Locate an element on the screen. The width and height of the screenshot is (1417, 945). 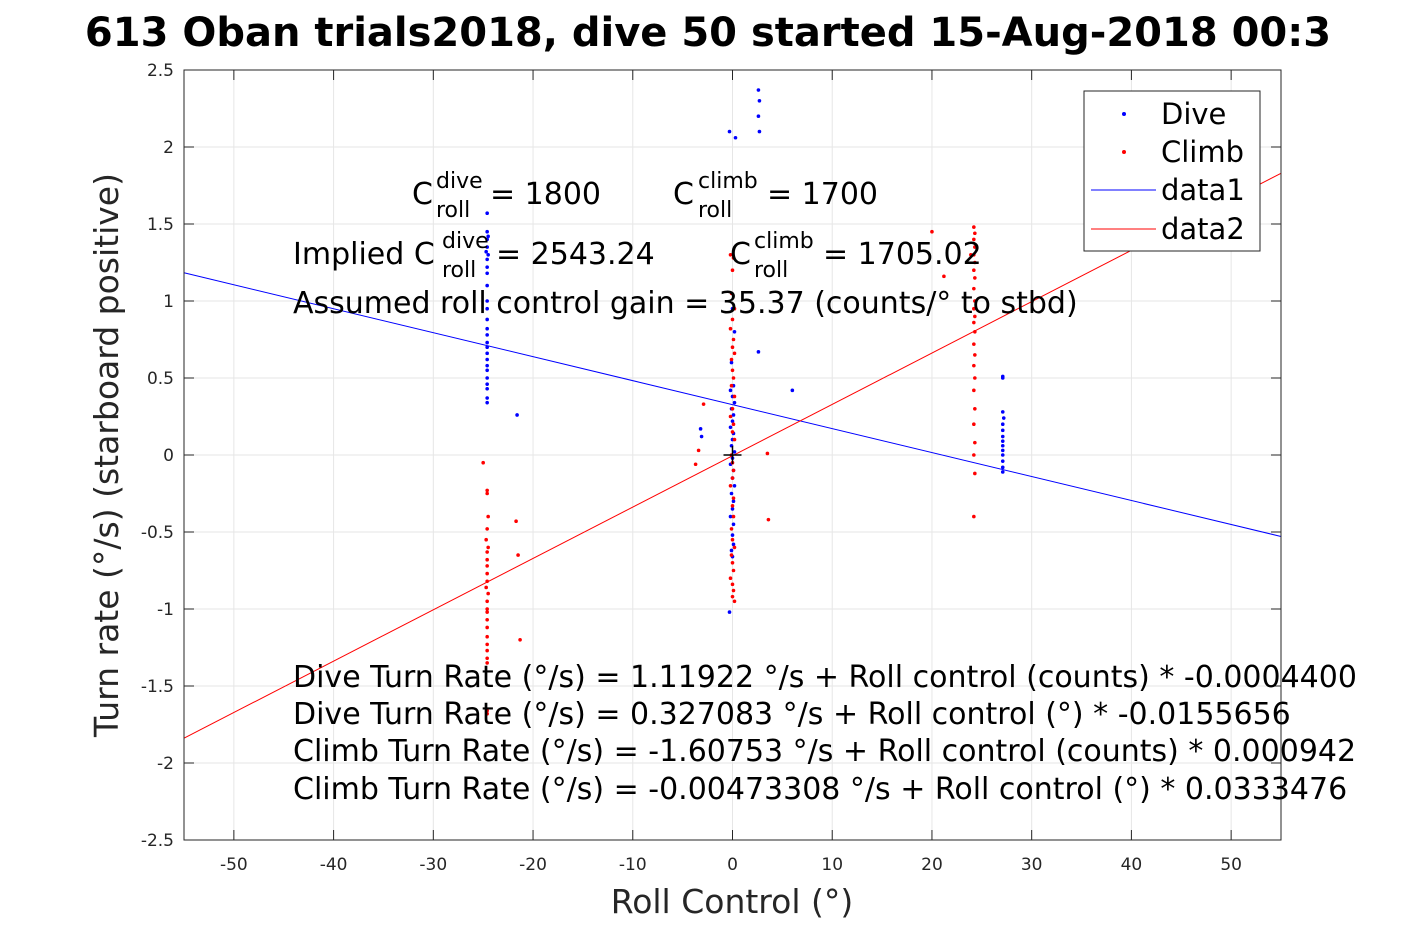
x-tick-label: 40 is located at coordinates (1132, 865).